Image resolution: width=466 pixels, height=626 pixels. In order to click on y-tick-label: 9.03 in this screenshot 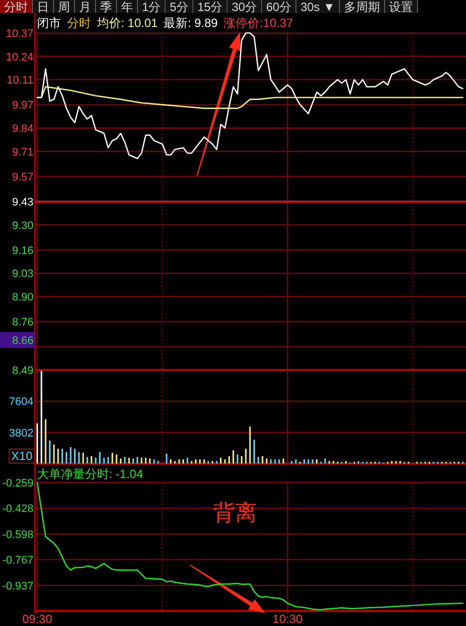, I will do `click(23, 274)`.